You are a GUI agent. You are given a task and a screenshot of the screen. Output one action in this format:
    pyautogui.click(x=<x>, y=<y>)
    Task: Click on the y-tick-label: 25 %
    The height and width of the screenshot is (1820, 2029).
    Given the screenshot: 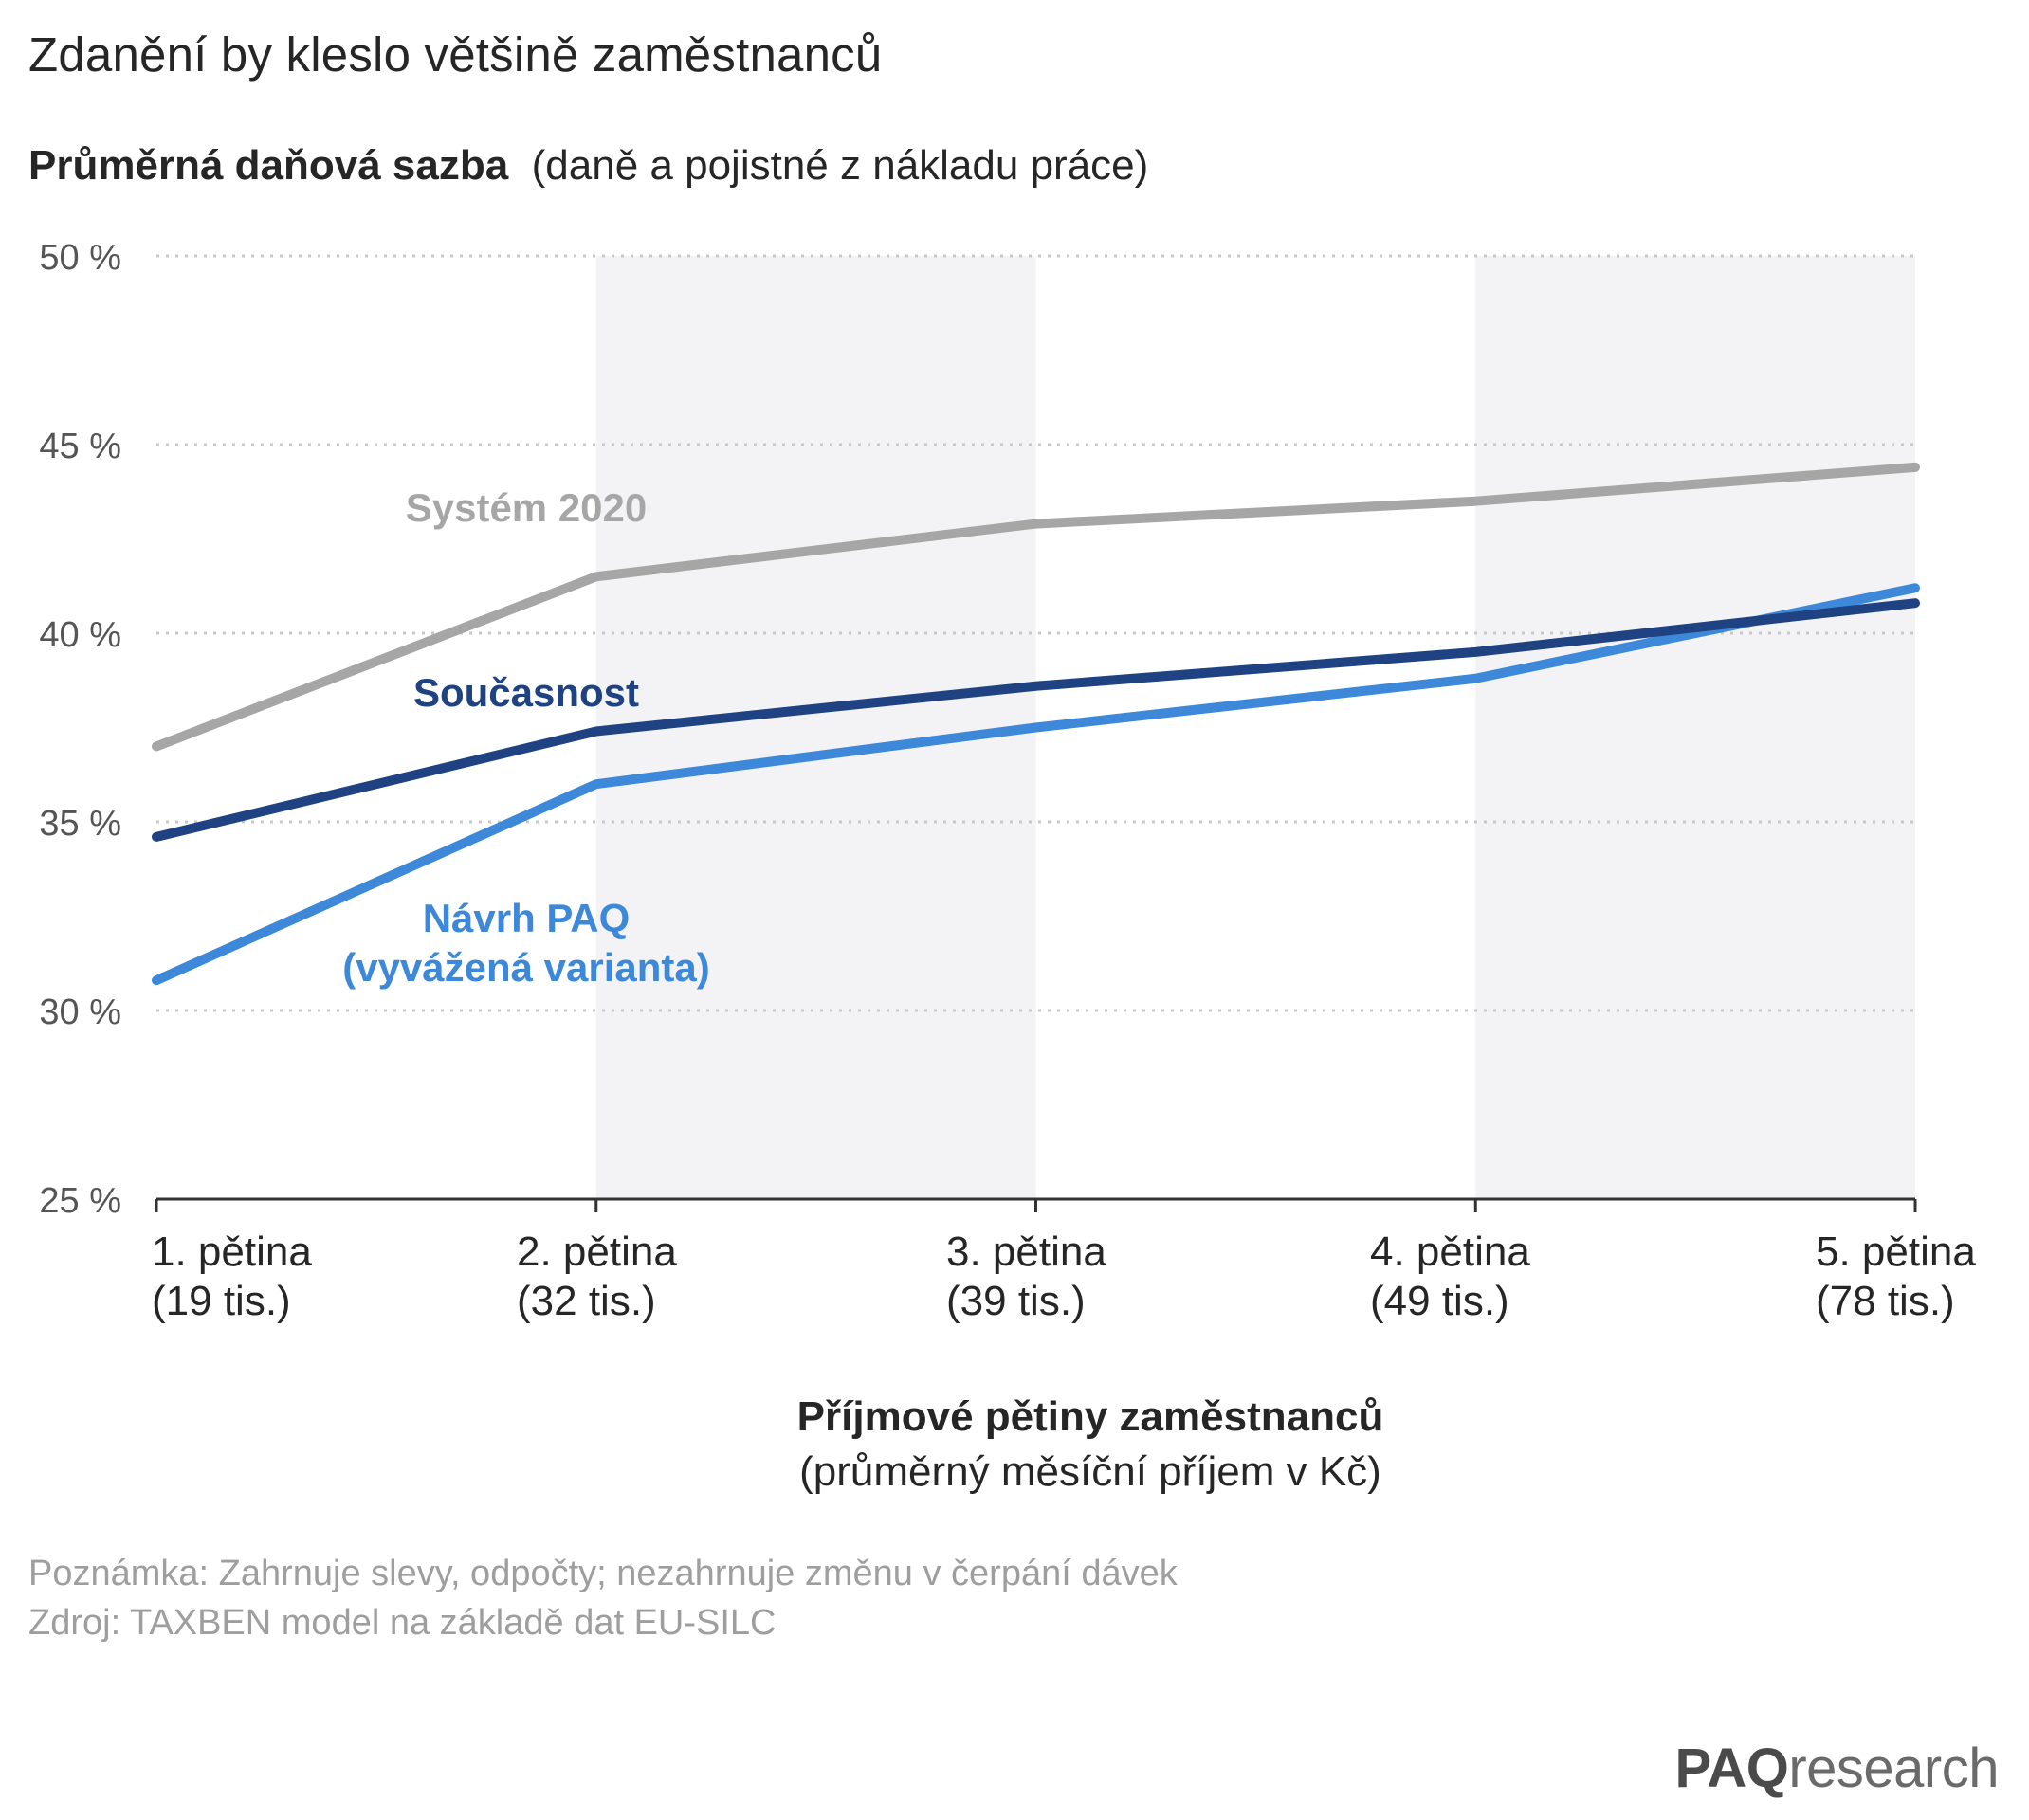 What is the action you would take?
    pyautogui.click(x=80, y=1201)
    